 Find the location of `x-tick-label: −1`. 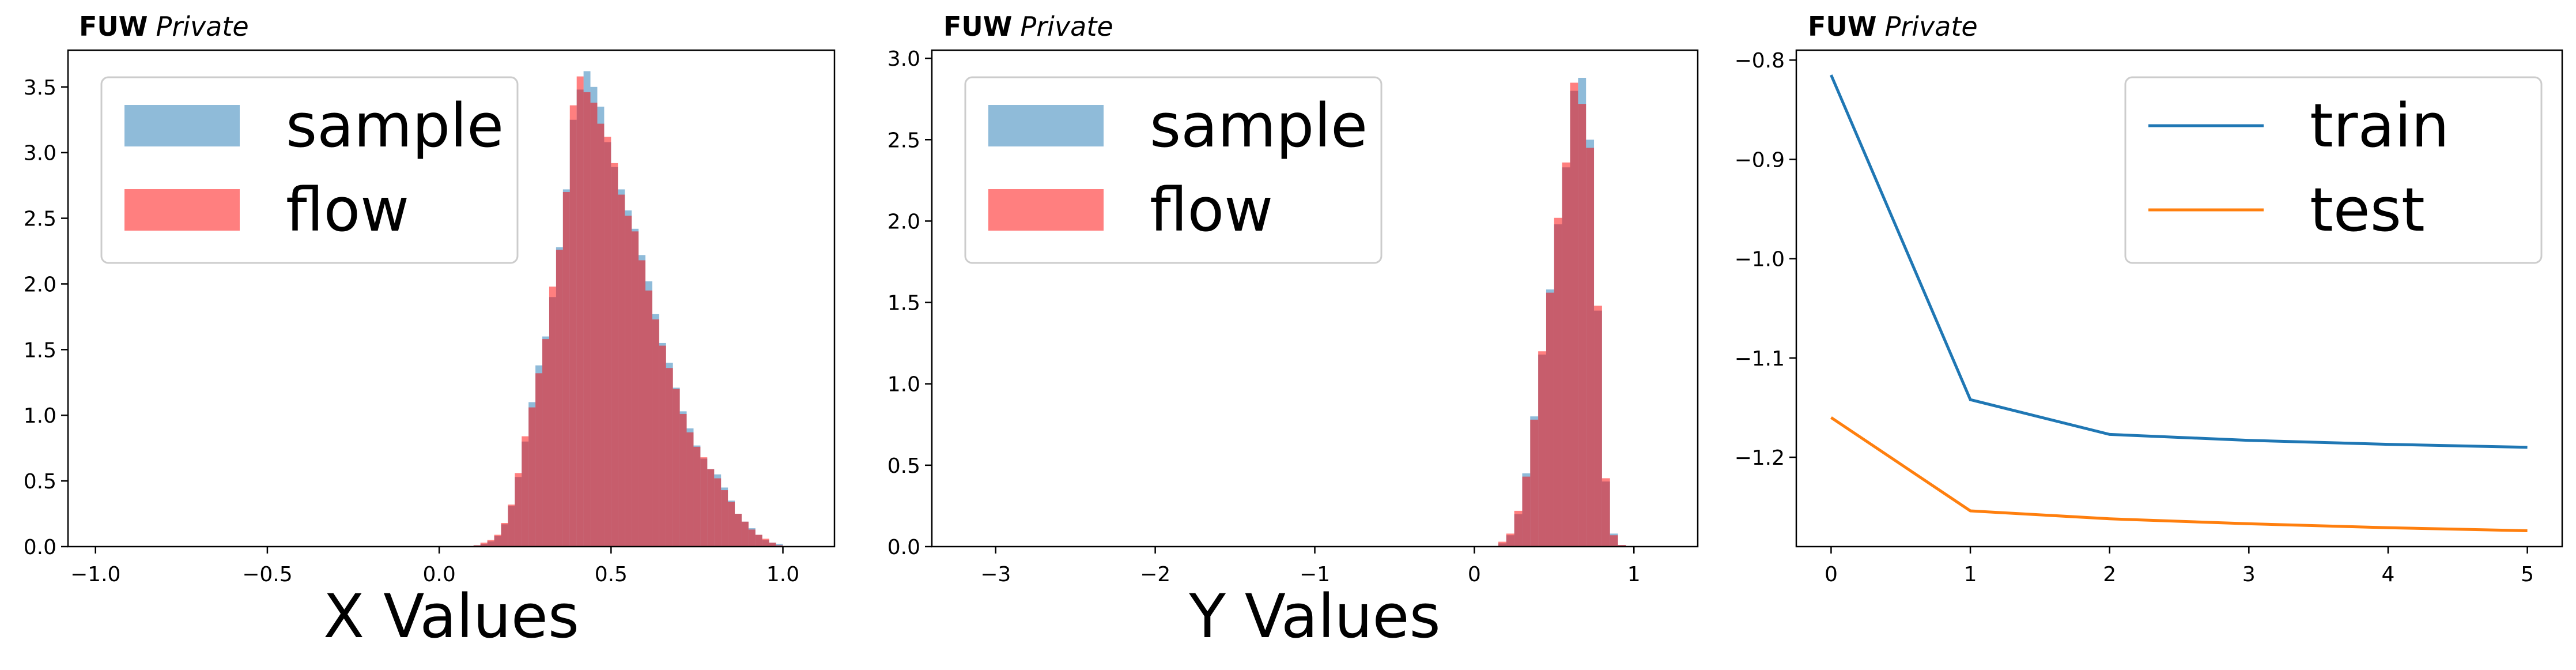

x-tick-label: −1 is located at coordinates (1315, 574).